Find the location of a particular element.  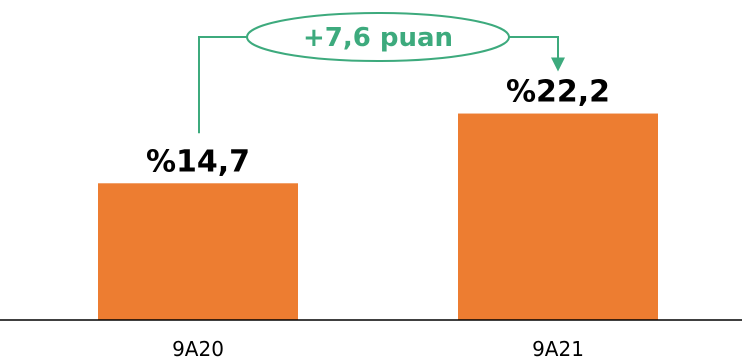

bar-9A20 is located at coordinates (198, 251).